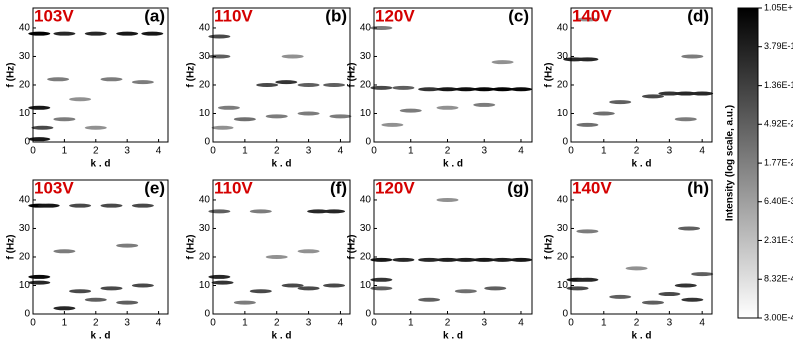 This screenshot has width=793, height=353. I want to click on colorbar-tick-label: 4.92E-2, so click(778, 124).